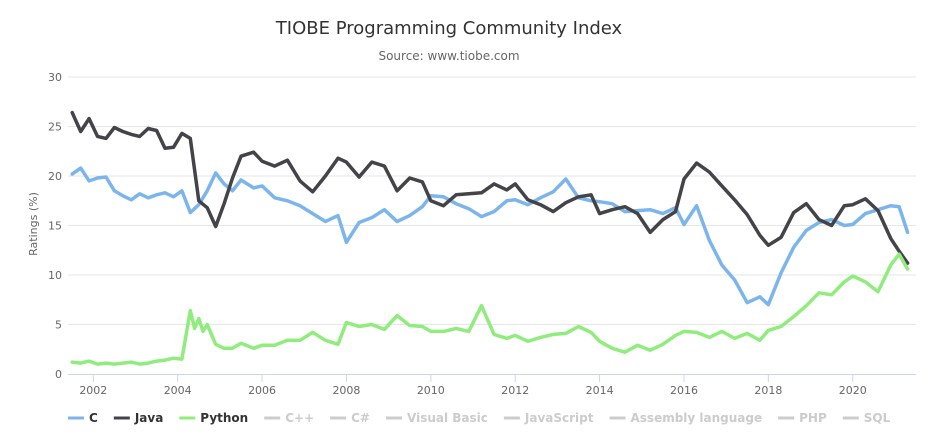 The image size is (936, 436). I want to click on y-axis-label: Ratings (%), so click(33, 224).